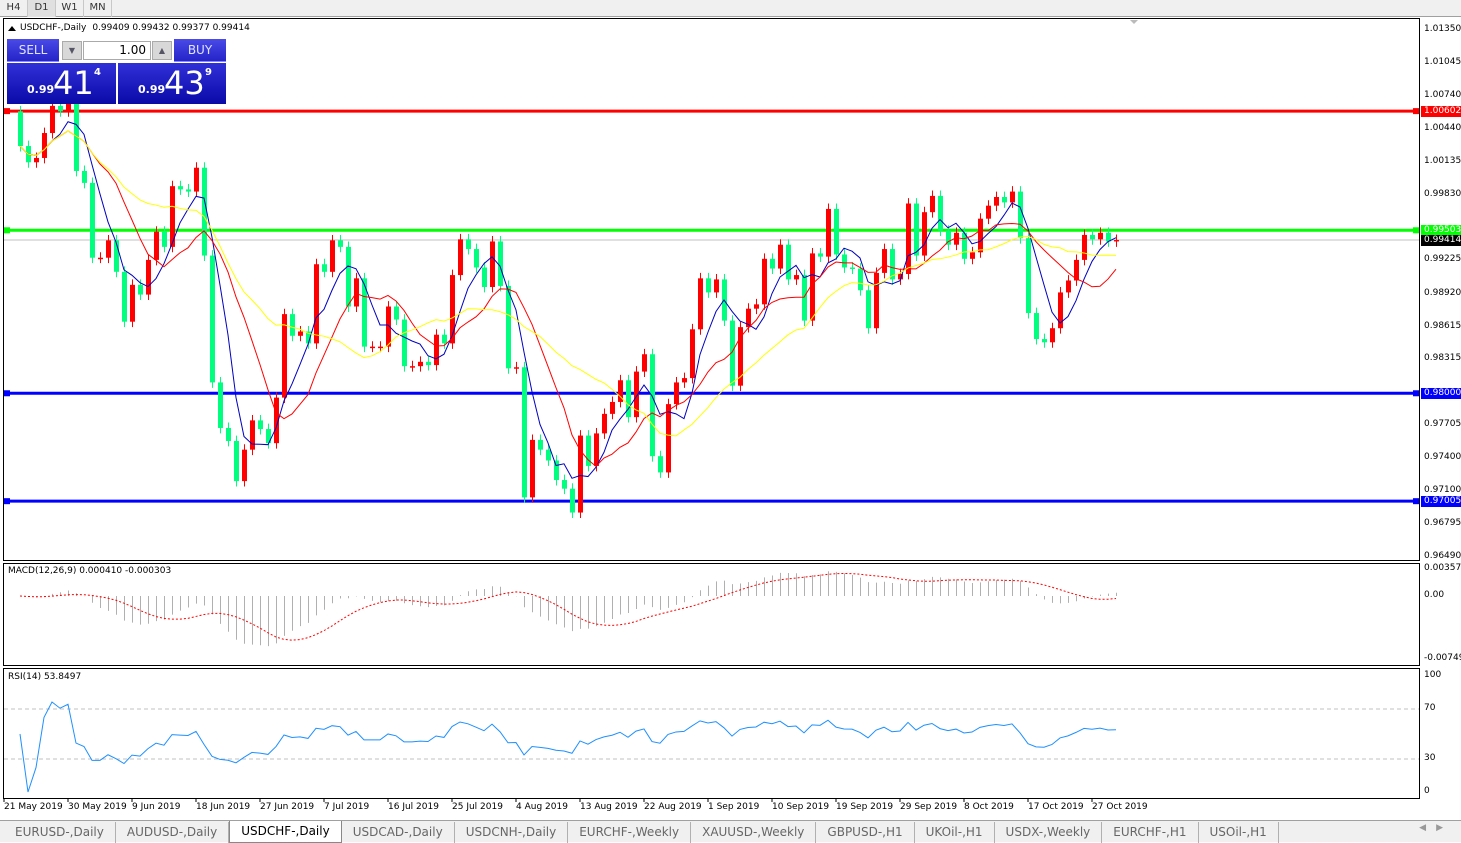 This screenshot has height=843, width=1461. Describe the element at coordinates (1239, 832) in the screenshot. I see `chart-tab: USOil-,H1` at that location.